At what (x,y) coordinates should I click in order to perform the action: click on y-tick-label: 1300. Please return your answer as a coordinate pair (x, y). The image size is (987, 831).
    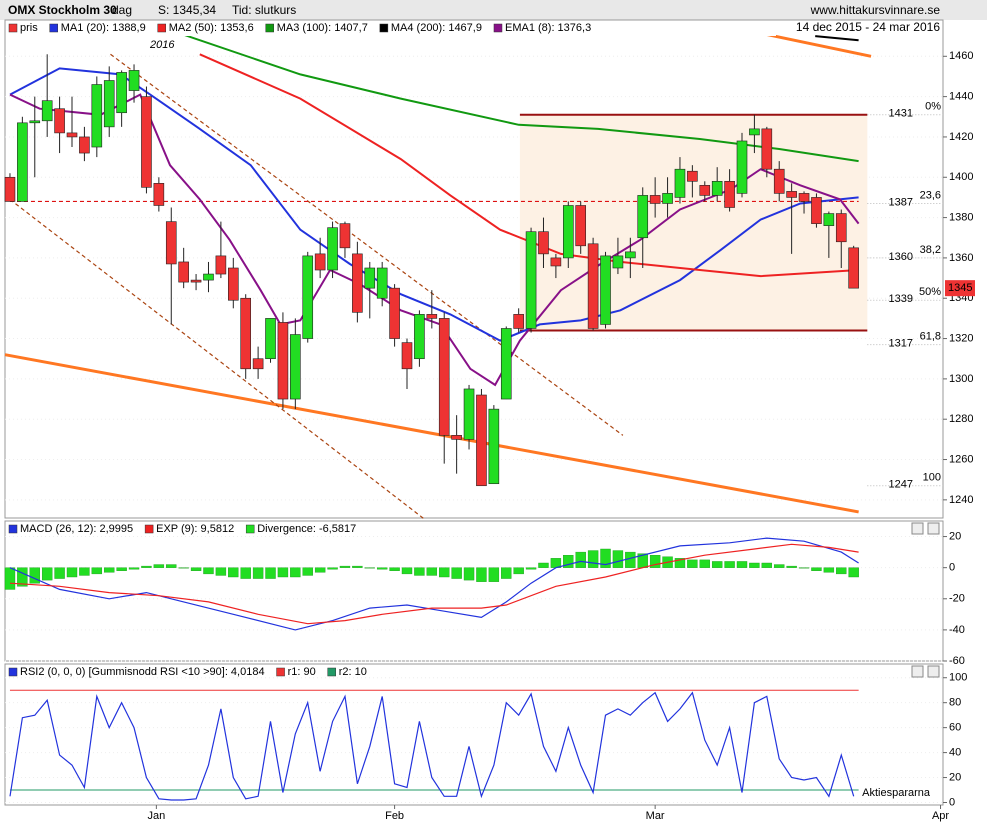
    Looking at the image, I should click on (961, 379).